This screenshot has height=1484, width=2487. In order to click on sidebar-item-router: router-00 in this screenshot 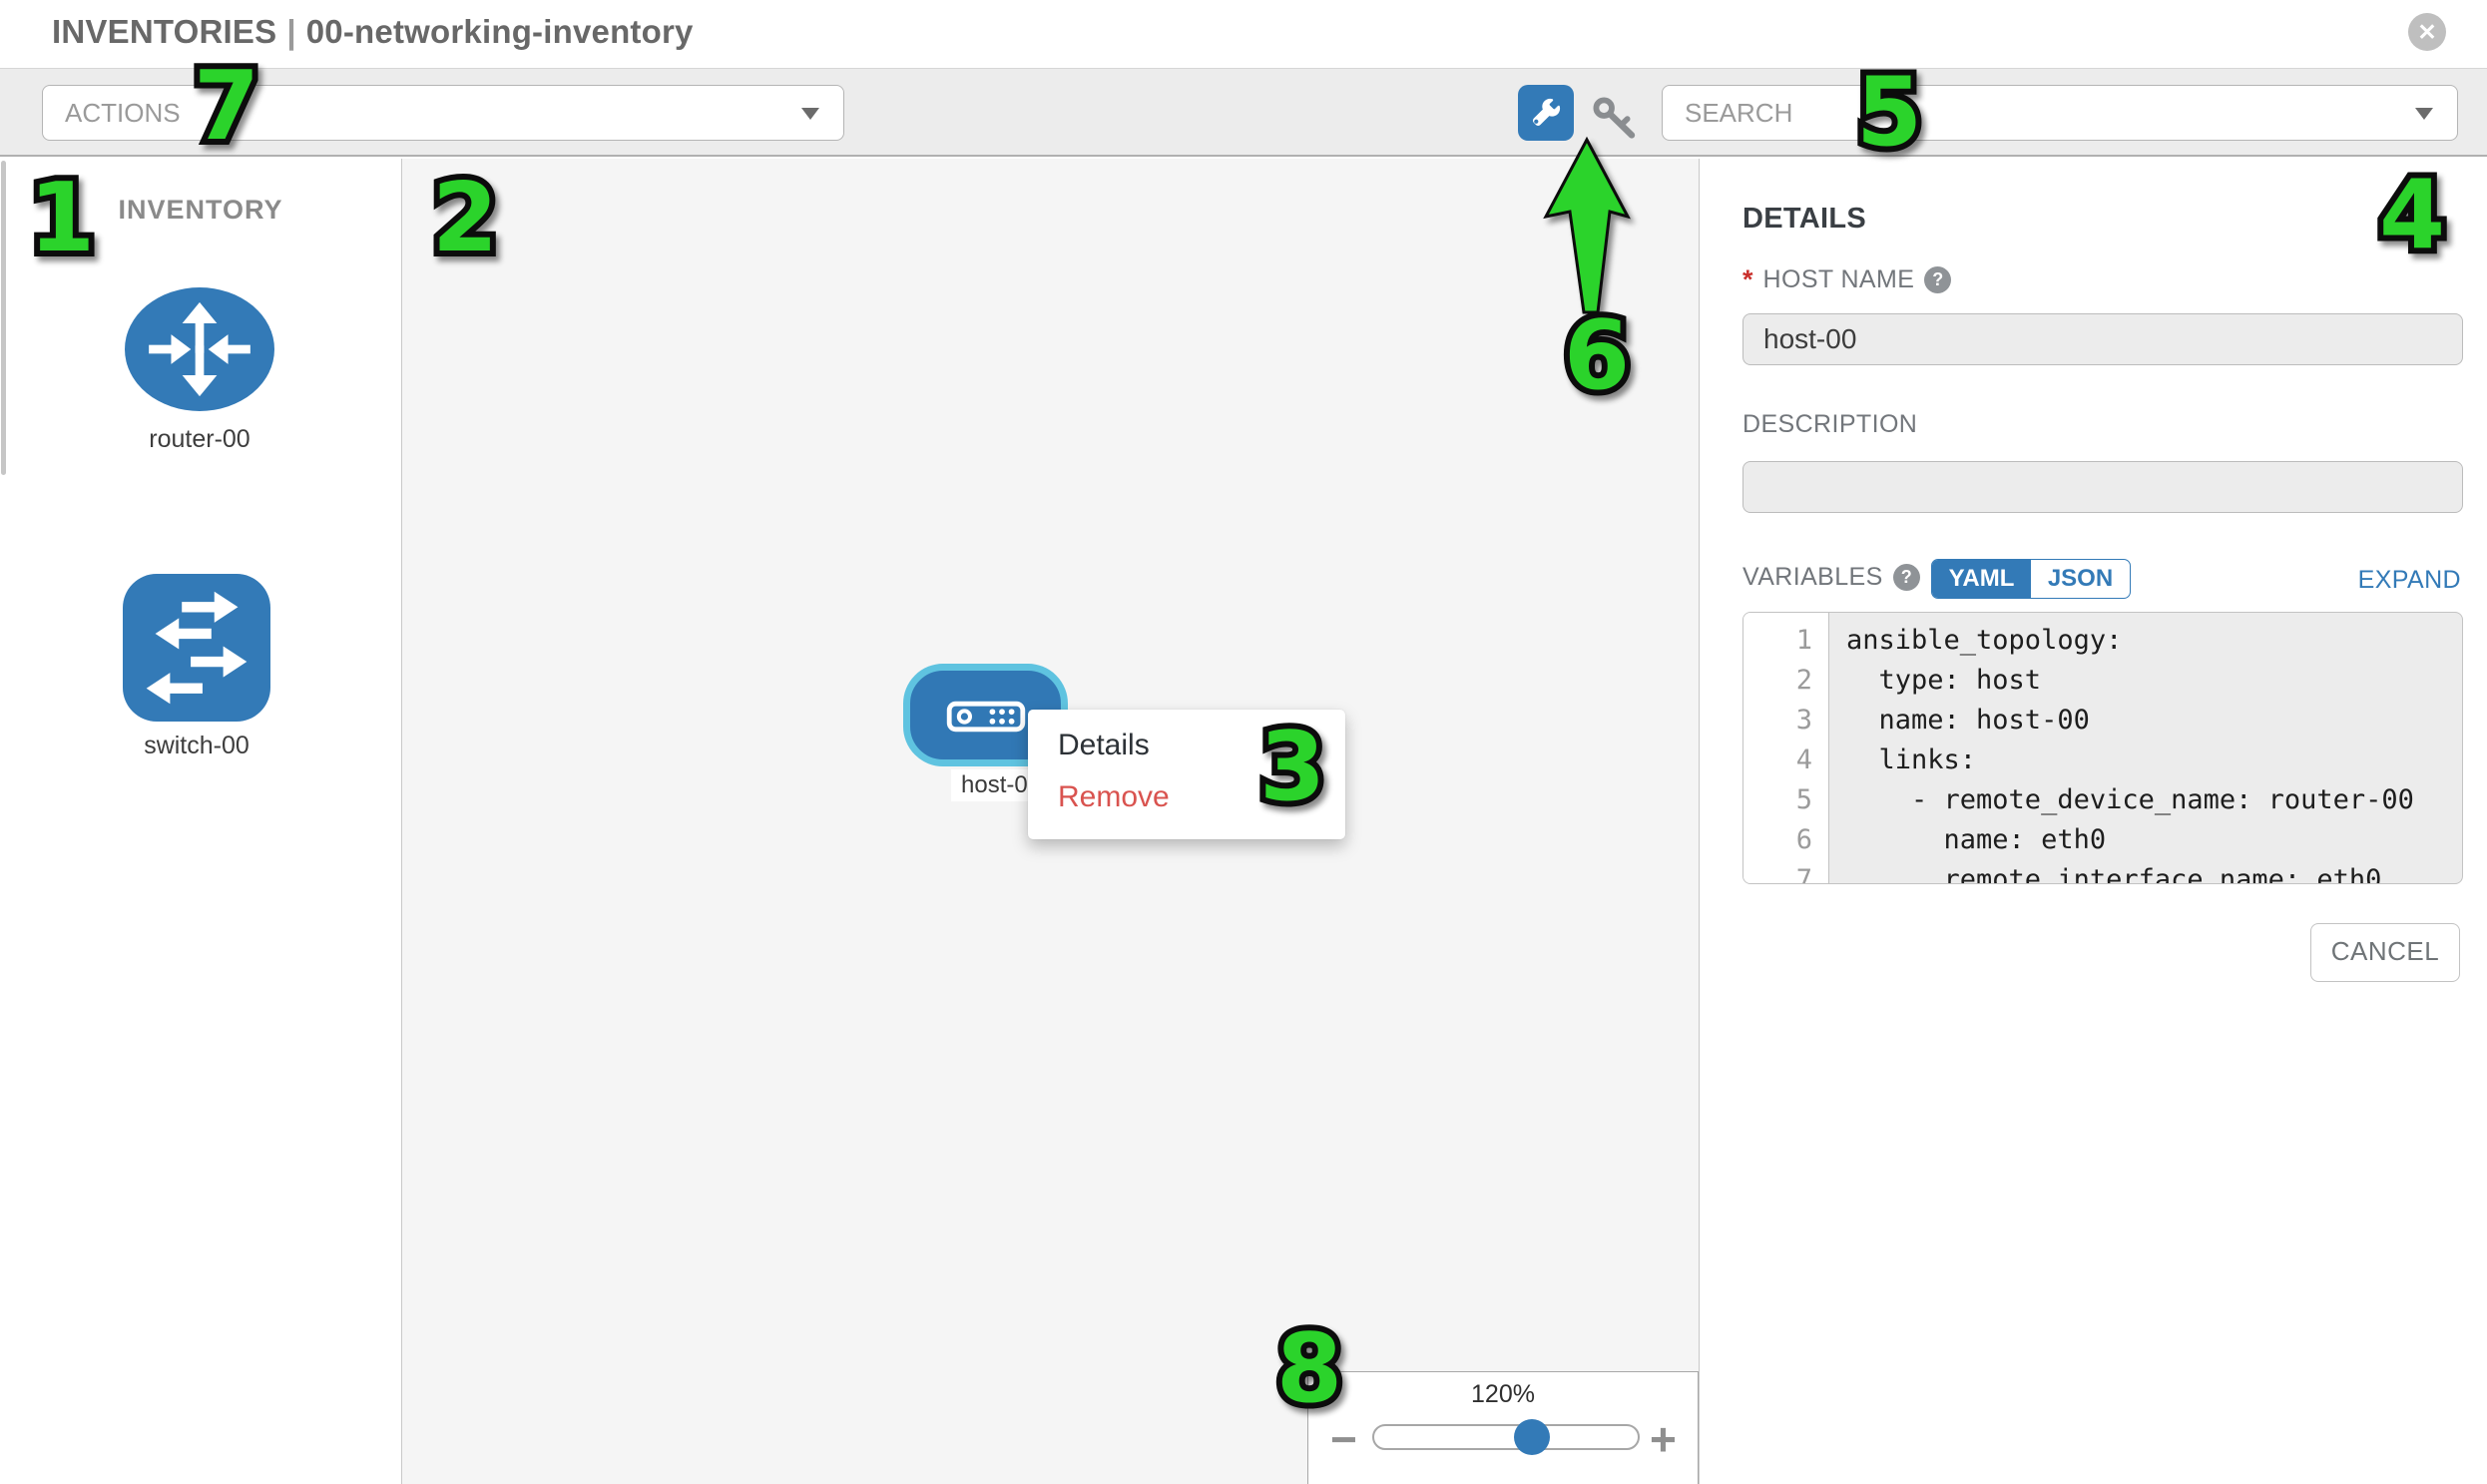, I will do `click(199, 370)`.